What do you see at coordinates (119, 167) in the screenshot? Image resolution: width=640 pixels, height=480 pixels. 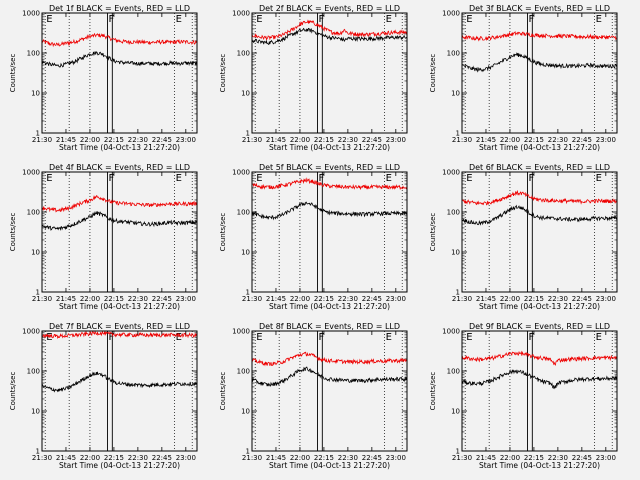 I see `panel-title: Det 4f BLACK = Events, RED = LLD` at bounding box center [119, 167].